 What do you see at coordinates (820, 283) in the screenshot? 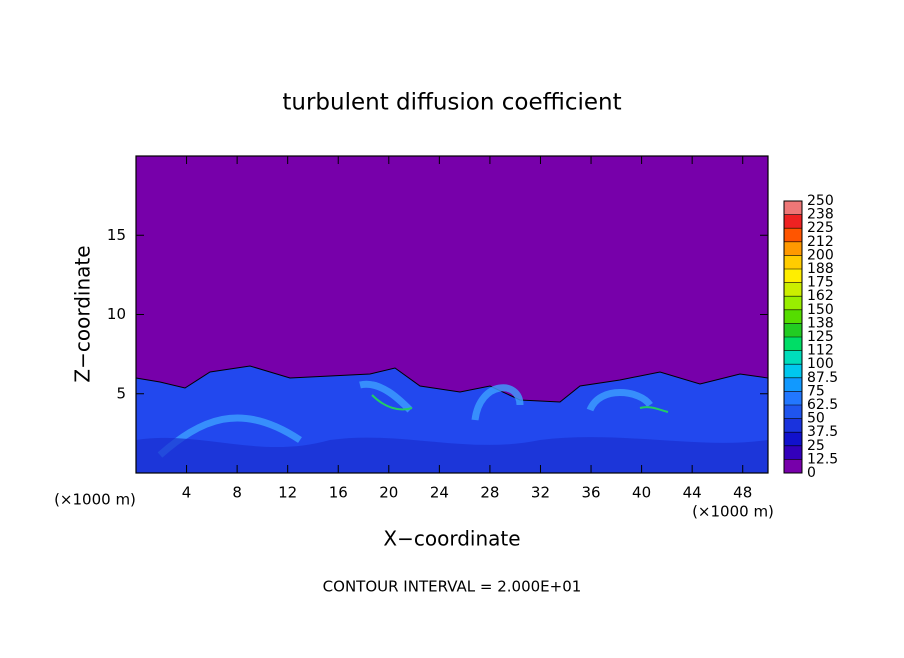
I see `colorbar-label: 175` at bounding box center [820, 283].